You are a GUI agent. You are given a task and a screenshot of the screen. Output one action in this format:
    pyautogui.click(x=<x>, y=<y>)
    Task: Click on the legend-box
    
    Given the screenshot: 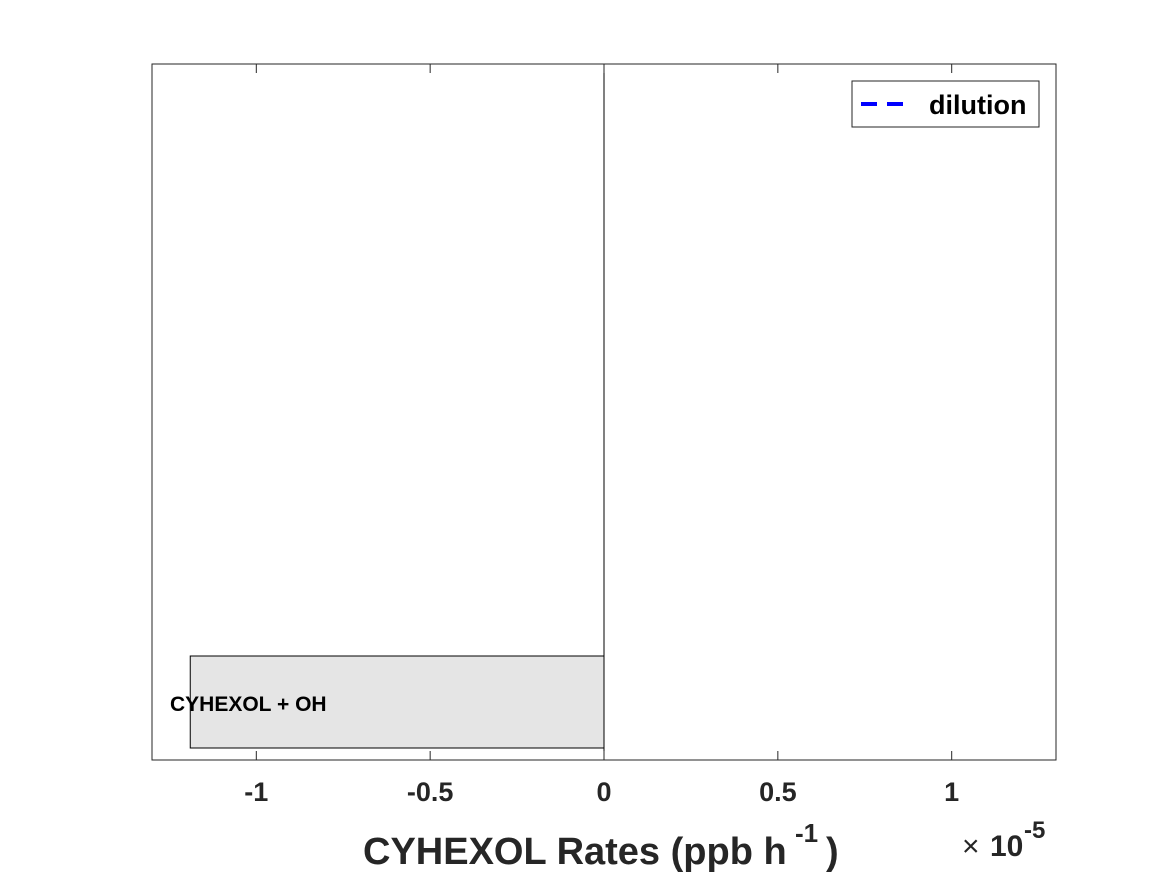 What is the action you would take?
    pyautogui.click(x=945, y=104)
    